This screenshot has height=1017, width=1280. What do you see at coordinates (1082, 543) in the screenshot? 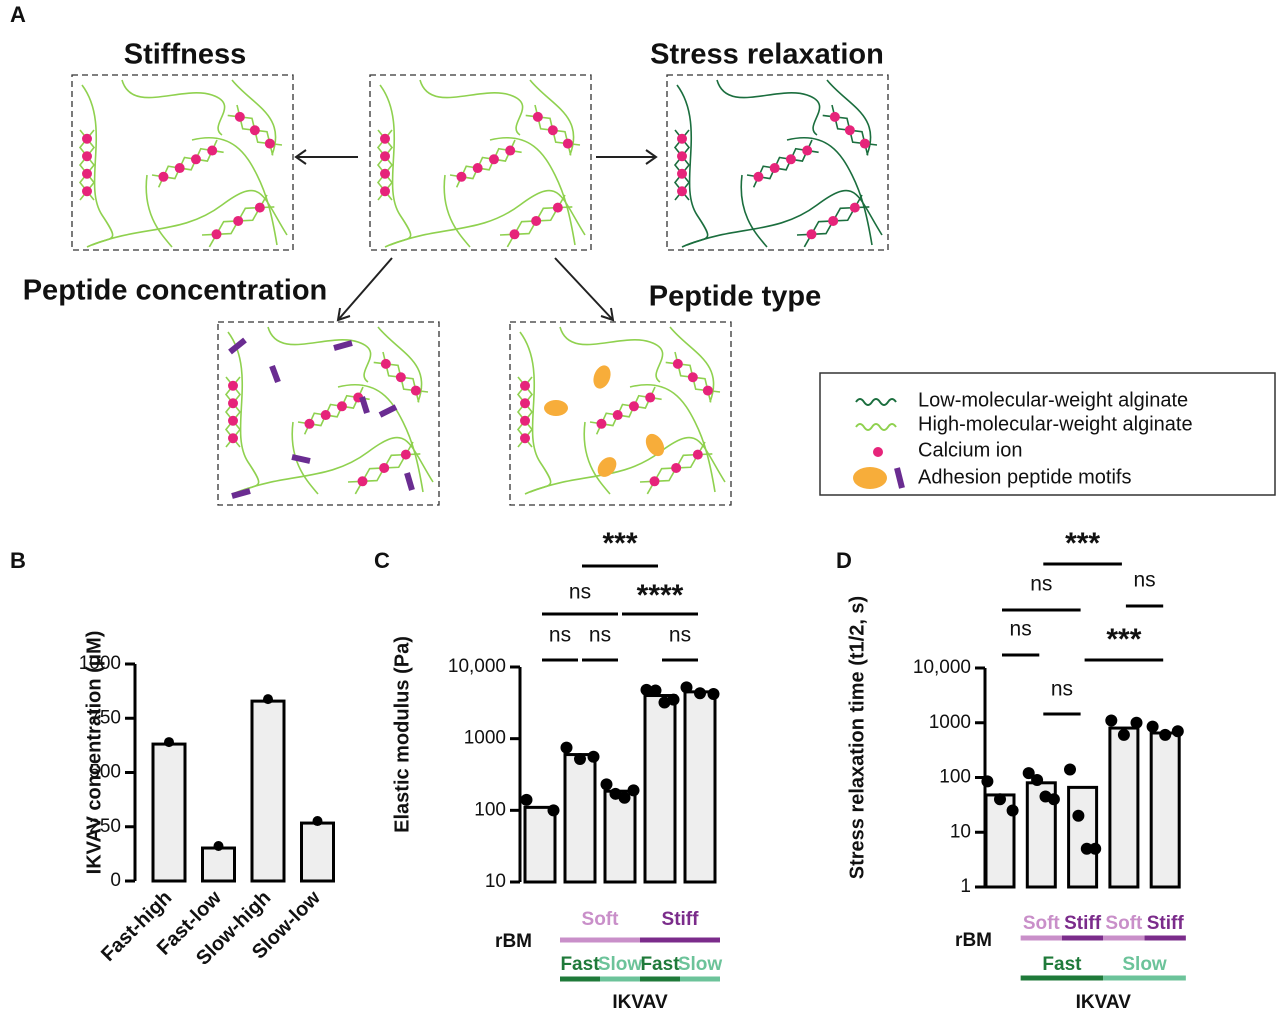
I see `significance-label: ***` at bounding box center [1082, 543].